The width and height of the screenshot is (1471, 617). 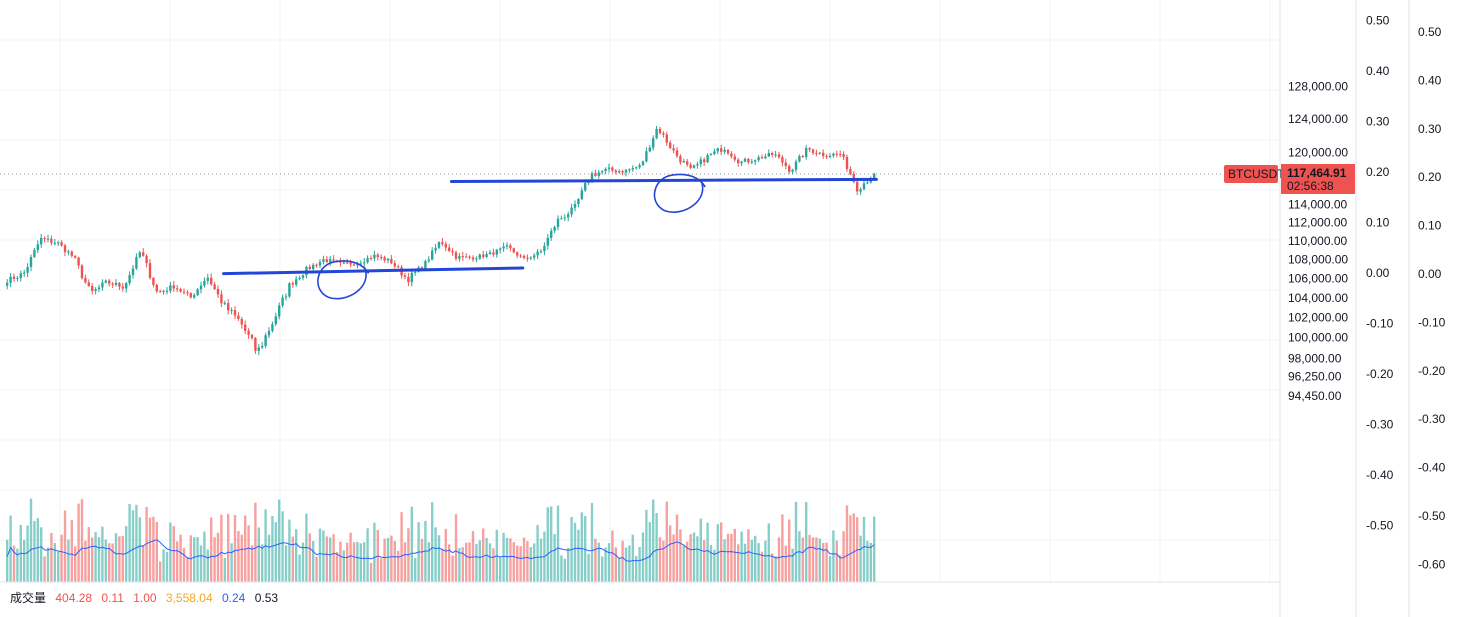 What do you see at coordinates (1380, 526) in the screenshot?
I see `indicator-1-tick-label: -0.50` at bounding box center [1380, 526].